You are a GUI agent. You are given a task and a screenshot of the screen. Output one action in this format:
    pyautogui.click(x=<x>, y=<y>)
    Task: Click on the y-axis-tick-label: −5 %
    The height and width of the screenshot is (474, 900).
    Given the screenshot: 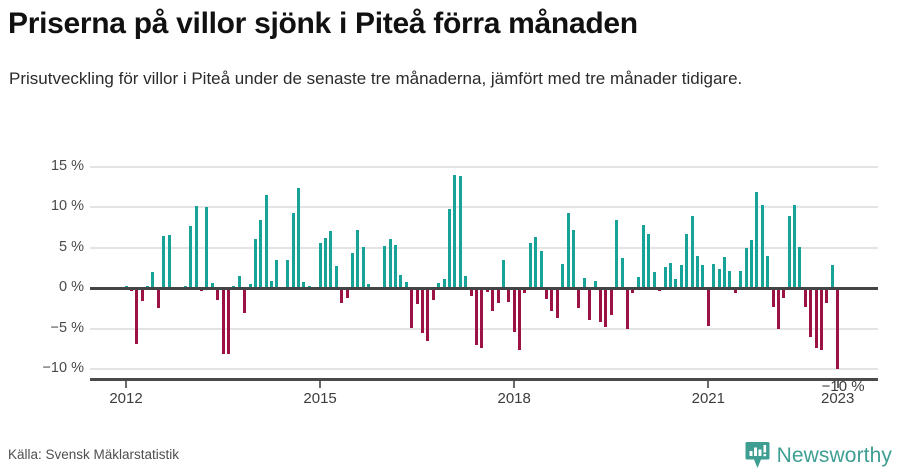 What is the action you would take?
    pyautogui.click(x=67, y=327)
    